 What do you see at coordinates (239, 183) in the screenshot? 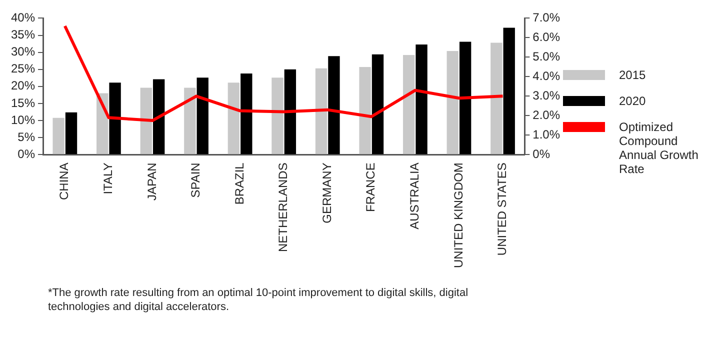
I see `x-tick-label: BRAZIL` at bounding box center [239, 183].